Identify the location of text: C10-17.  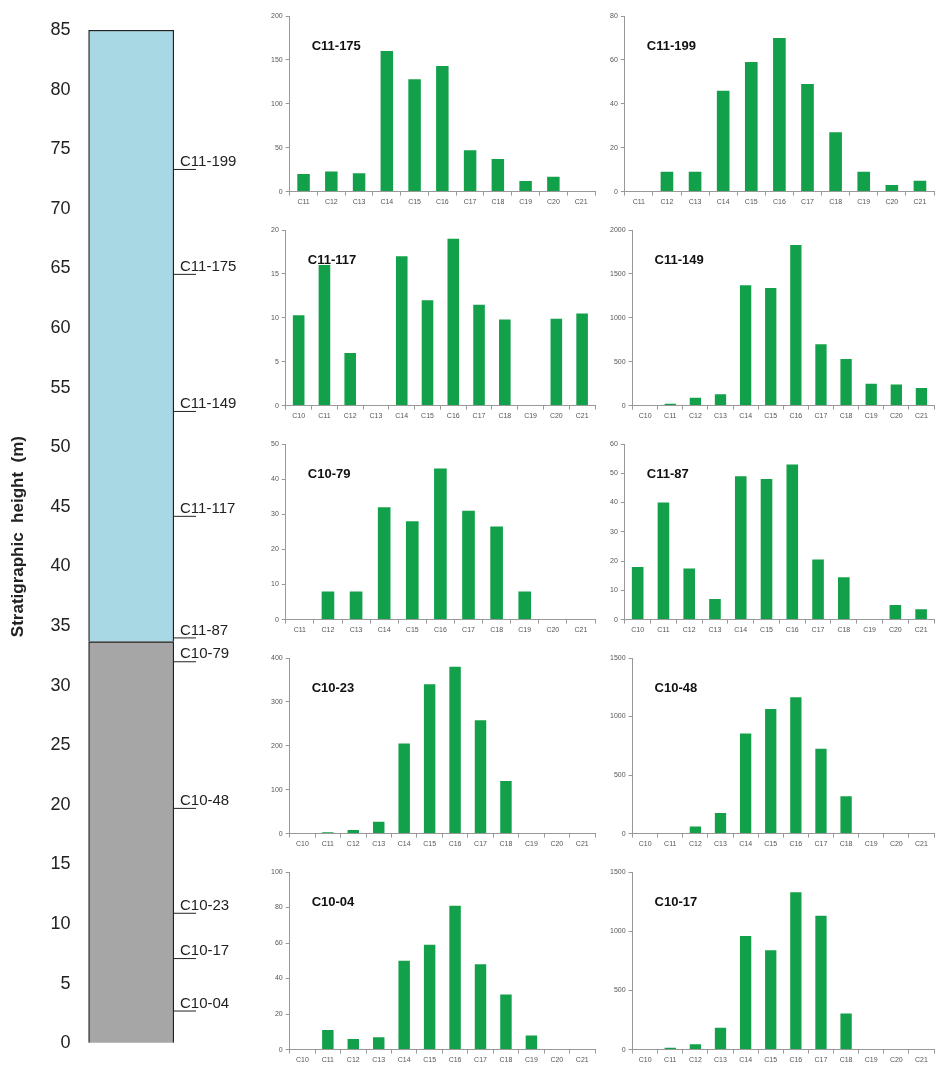
(676, 901).